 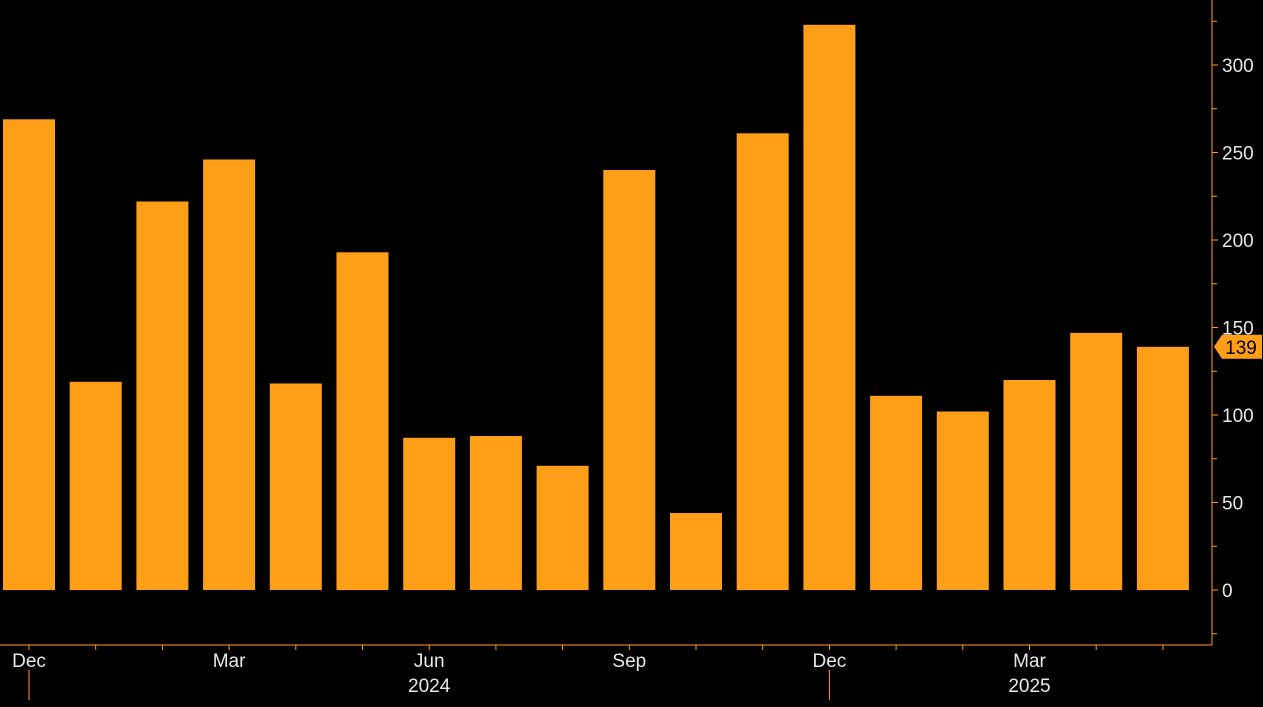 I want to click on y-tick-label: 250, so click(x=1238, y=154).